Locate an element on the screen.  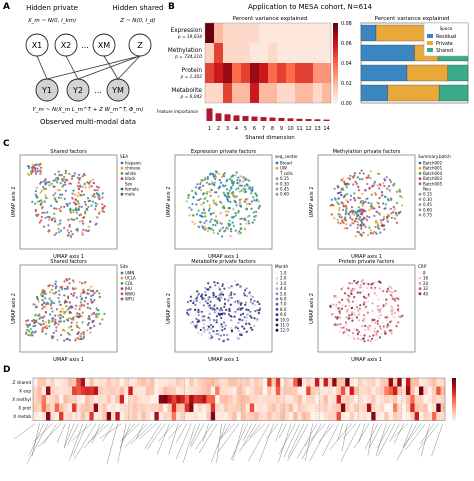
umap-y-label: UMAP axis 2 is located at coordinates (312, 202).